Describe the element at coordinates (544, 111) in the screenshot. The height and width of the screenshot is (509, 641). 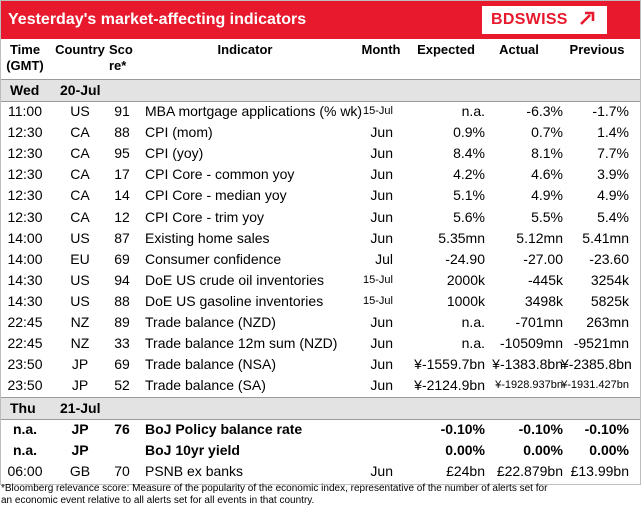
I see `actual-cell: -6.3%` at that location.